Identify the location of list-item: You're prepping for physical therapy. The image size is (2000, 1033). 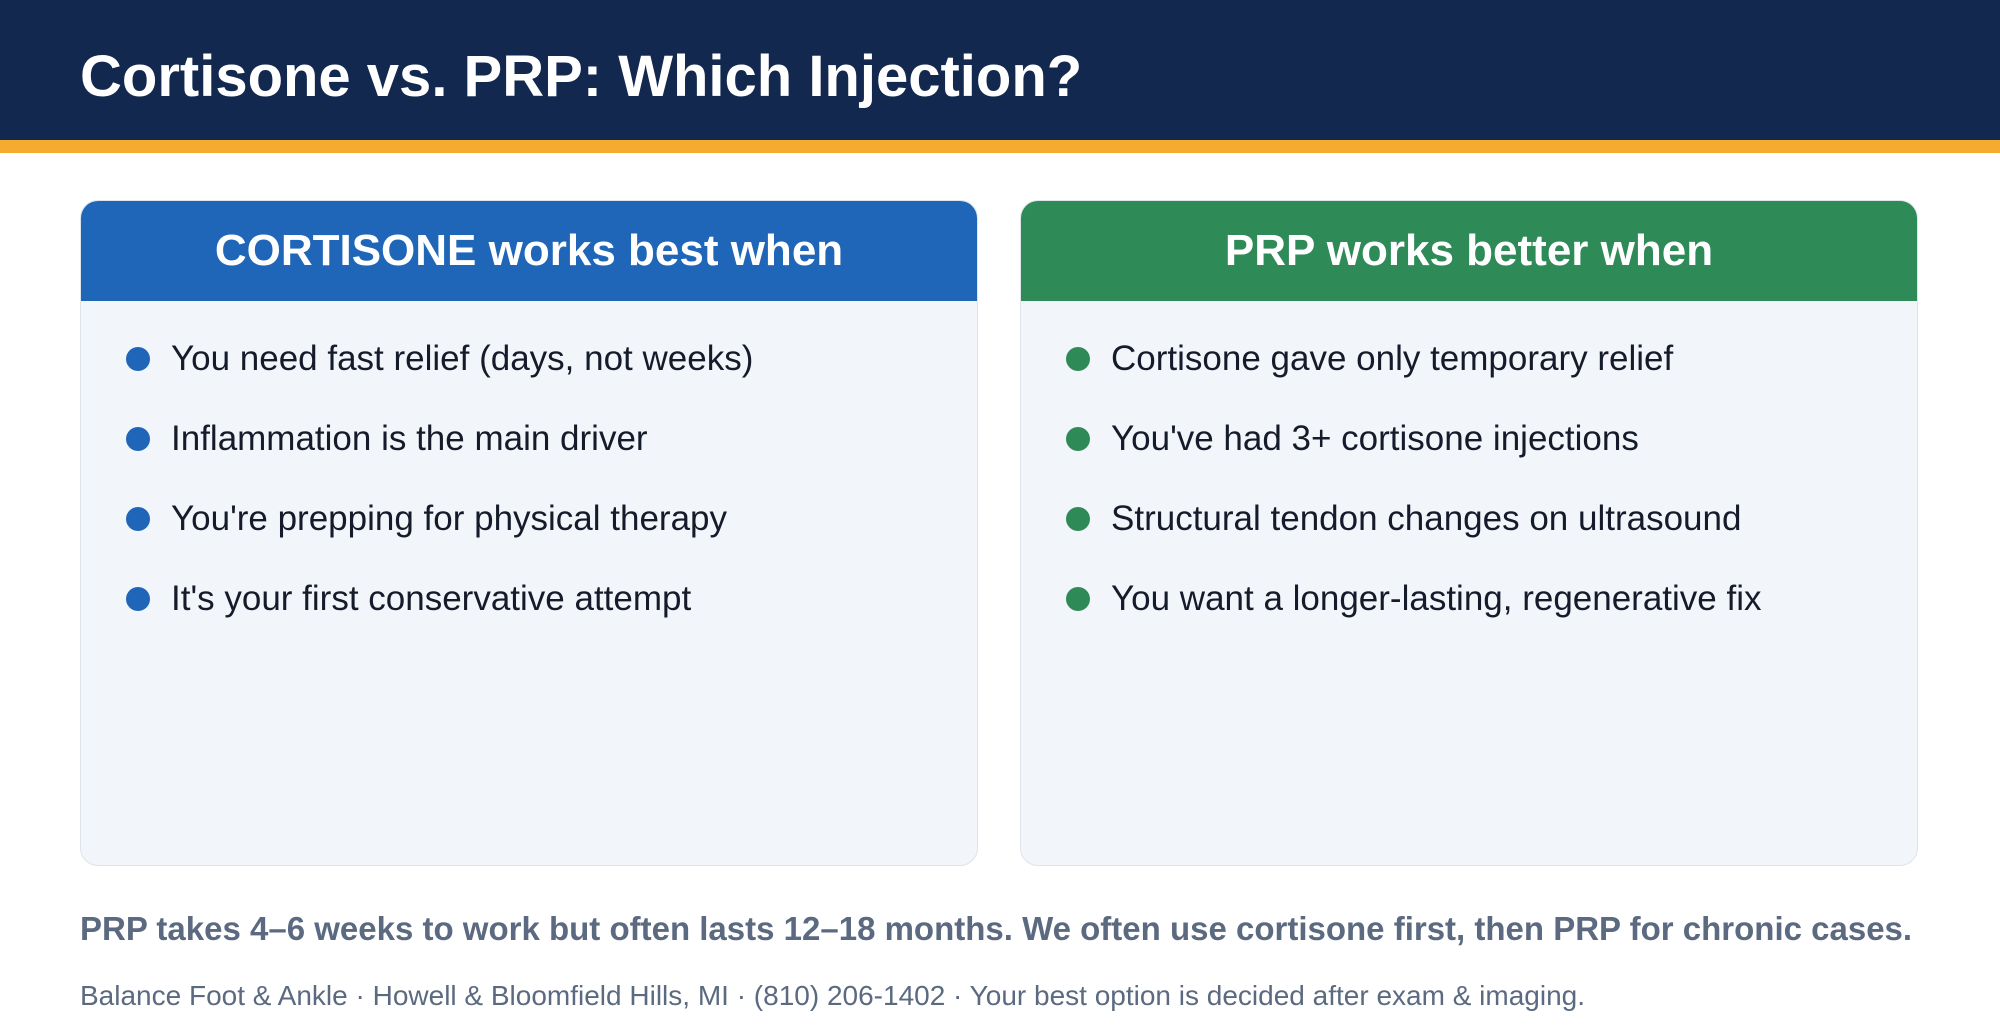
(488, 519).